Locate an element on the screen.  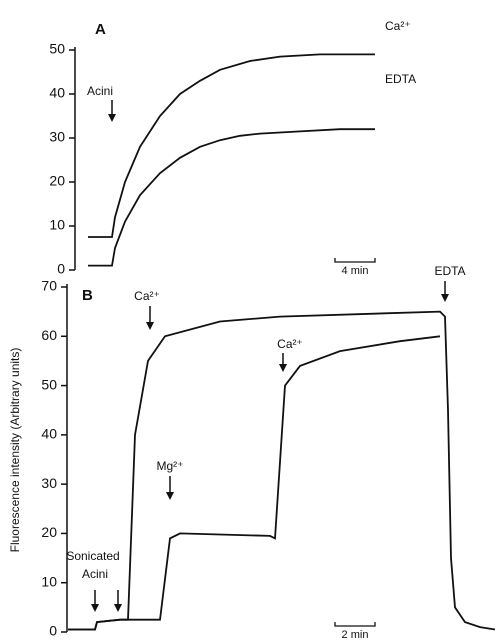
panel-label: B is located at coordinates (87, 295).